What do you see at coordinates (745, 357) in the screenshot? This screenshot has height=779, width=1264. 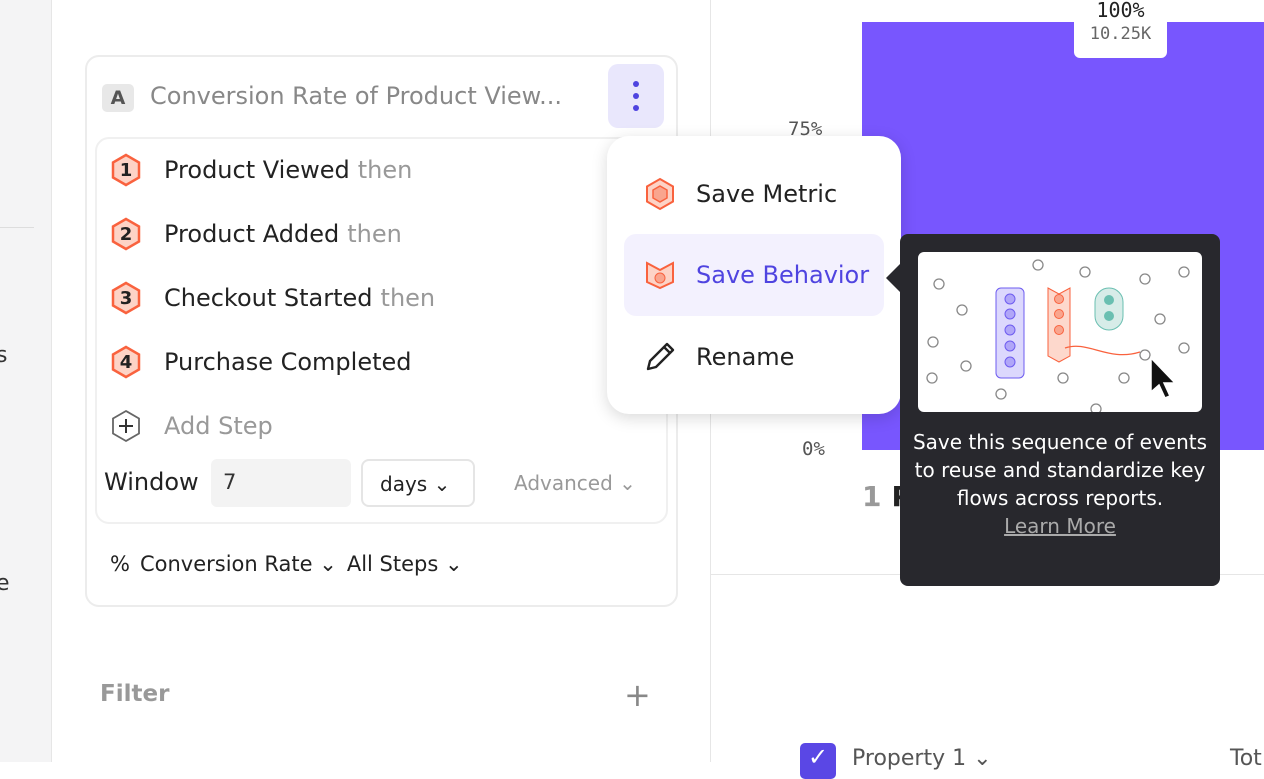 I see `menu-item-label: Rename` at bounding box center [745, 357].